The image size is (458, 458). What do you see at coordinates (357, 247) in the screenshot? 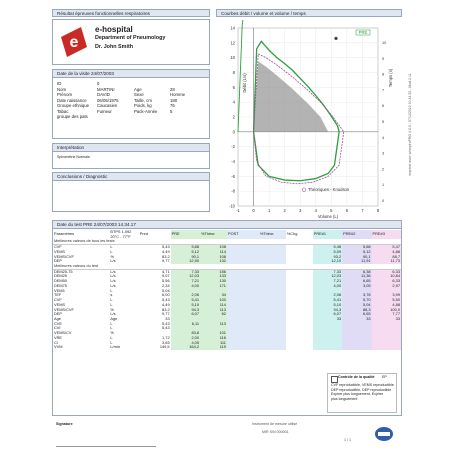
I see `value-cell: 5,68` at bounding box center [357, 247].